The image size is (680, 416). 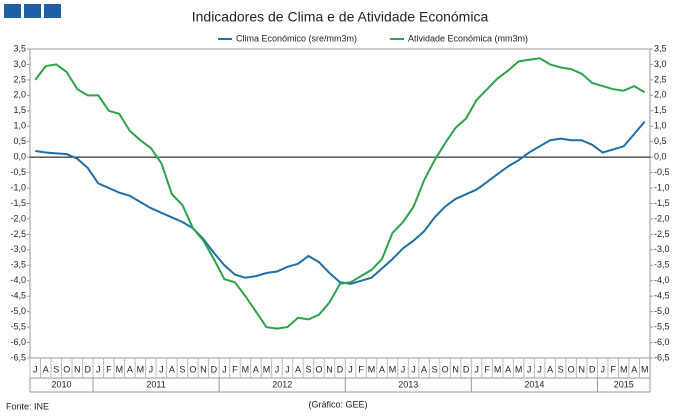 I want to click on year-label: 2014, so click(x=534, y=384).